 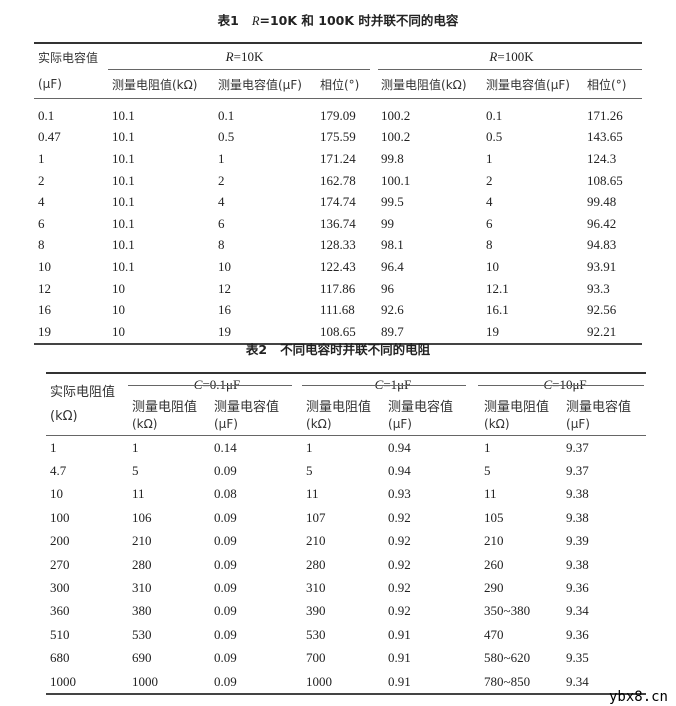 What do you see at coordinates (41, 223) in the screenshot?
I see `table-cell: 6` at bounding box center [41, 223].